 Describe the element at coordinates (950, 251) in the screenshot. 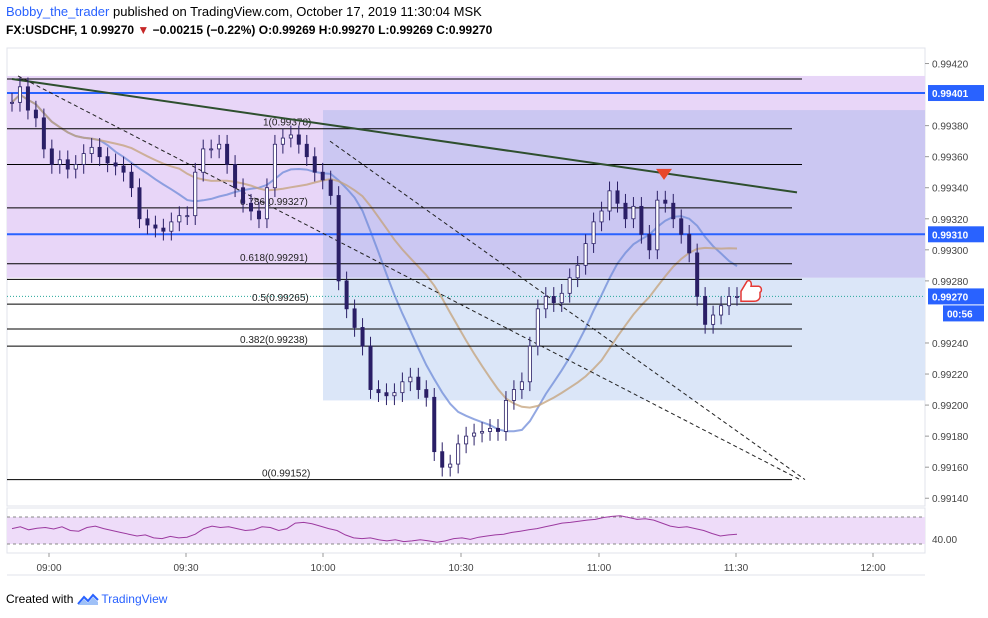

I see `price-tick-label: 0.99300` at that location.